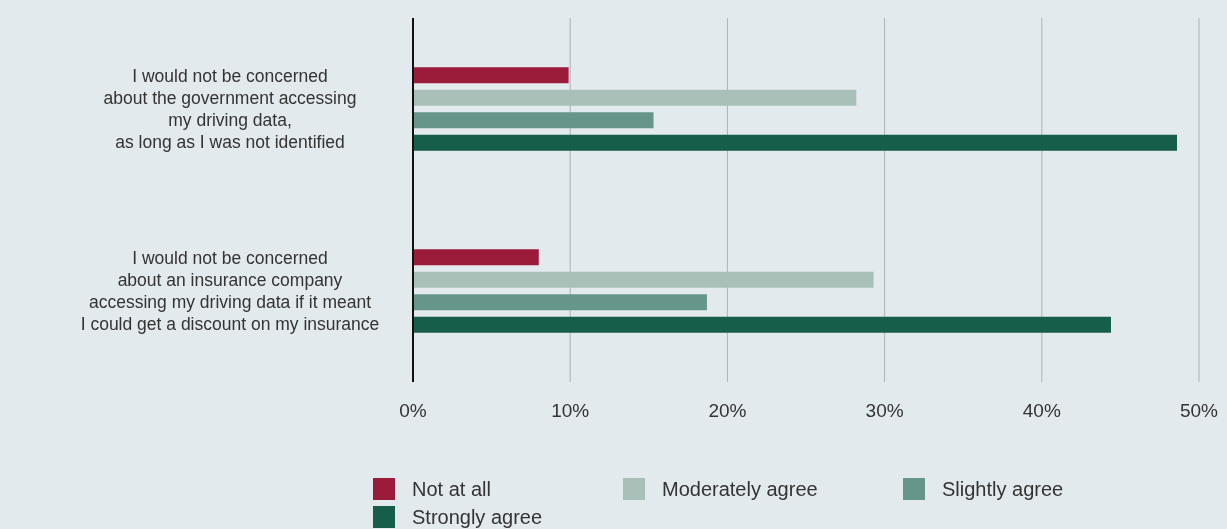 This screenshot has width=1227, height=529. What do you see at coordinates (451, 489) in the screenshot?
I see `legend-label: Not at all` at bounding box center [451, 489].